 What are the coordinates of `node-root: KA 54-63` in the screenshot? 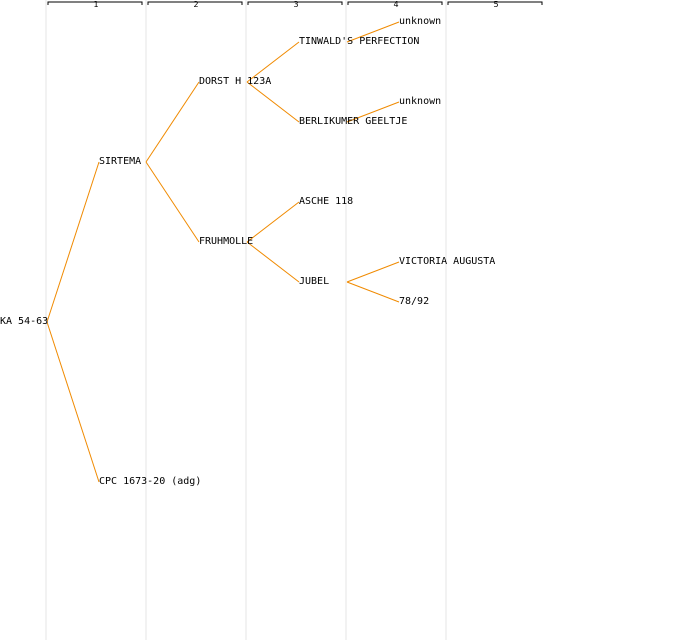 It's located at (24, 321).